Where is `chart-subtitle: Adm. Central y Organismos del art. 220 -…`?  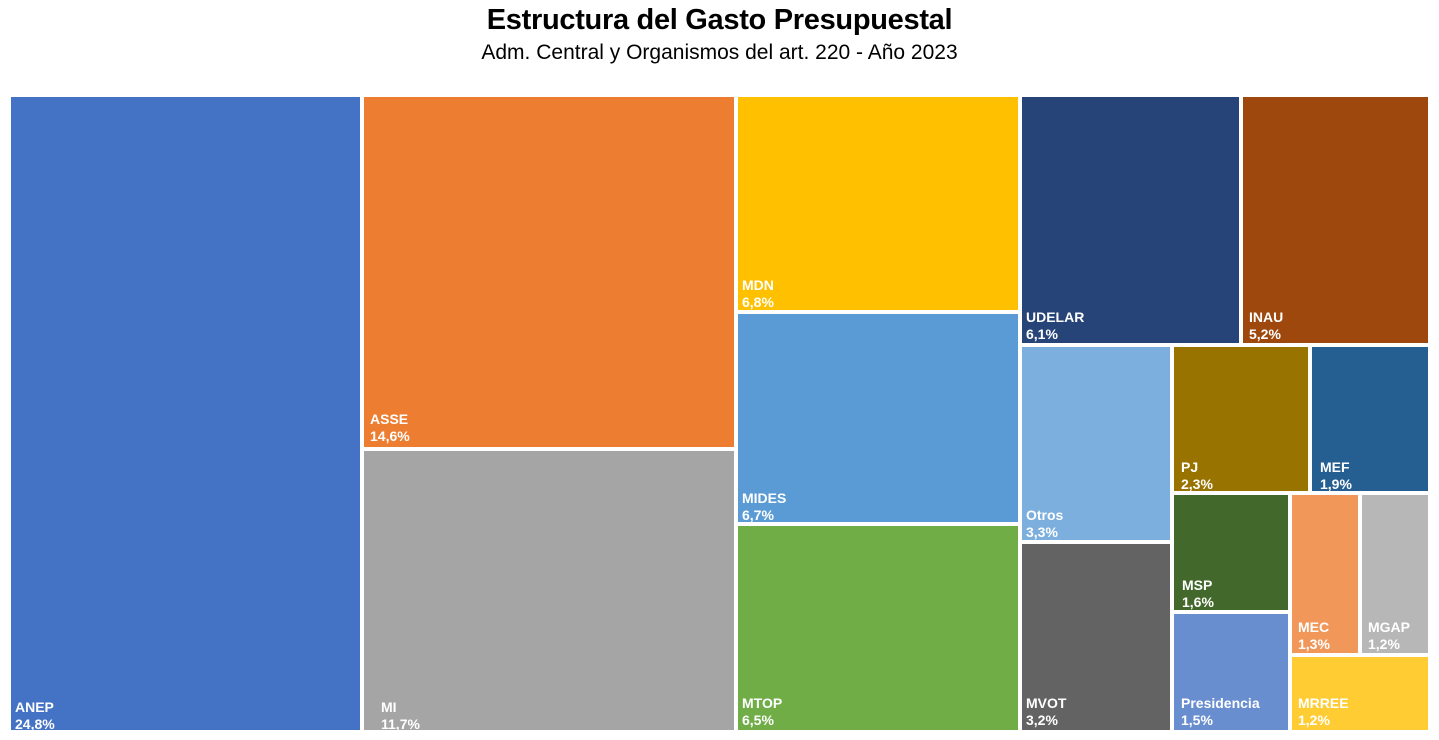 chart-subtitle: Adm. Central y Organismos del art. 220 -… is located at coordinates (719, 52).